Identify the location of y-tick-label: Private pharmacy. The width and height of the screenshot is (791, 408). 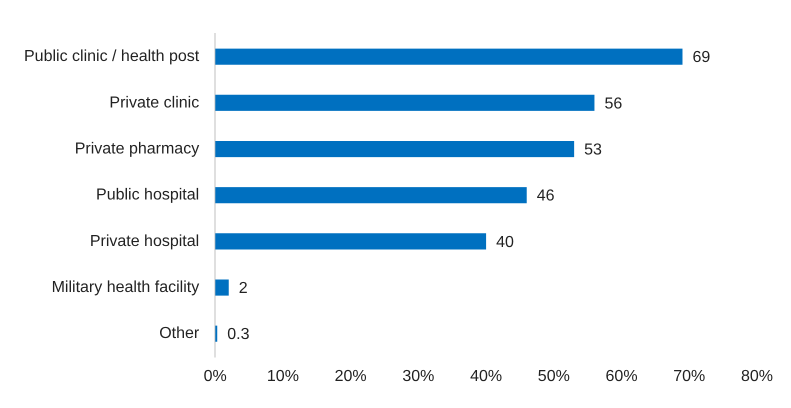
(137, 149).